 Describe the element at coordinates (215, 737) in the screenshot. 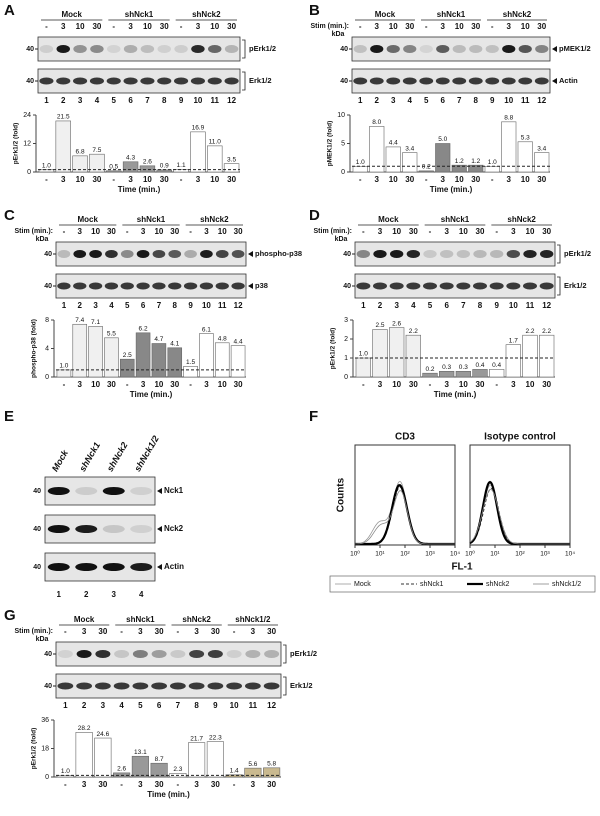

I see `value-label: 22.3` at that location.